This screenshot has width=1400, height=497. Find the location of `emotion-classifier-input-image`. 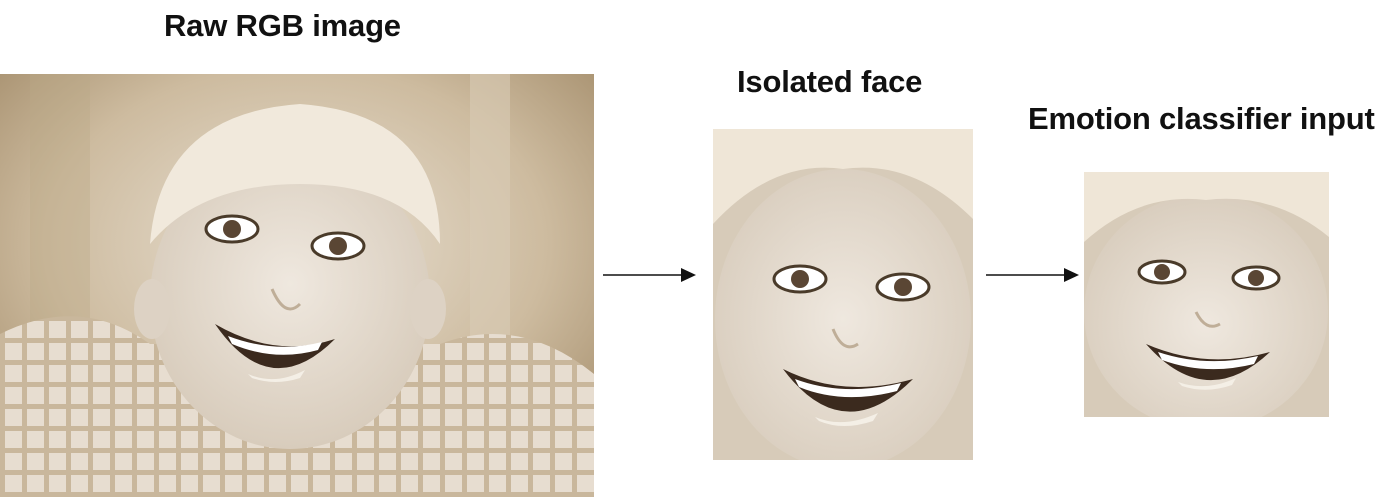

emotion-classifier-input-image is located at coordinates (1206, 294).